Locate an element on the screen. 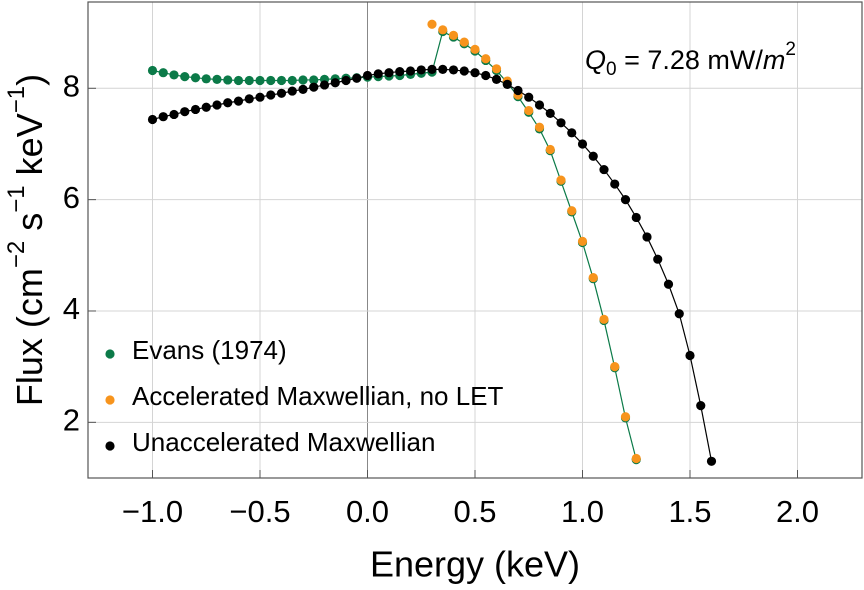 The height and width of the screenshot is (590, 864). annotation-part: m is located at coordinates (774, 60).